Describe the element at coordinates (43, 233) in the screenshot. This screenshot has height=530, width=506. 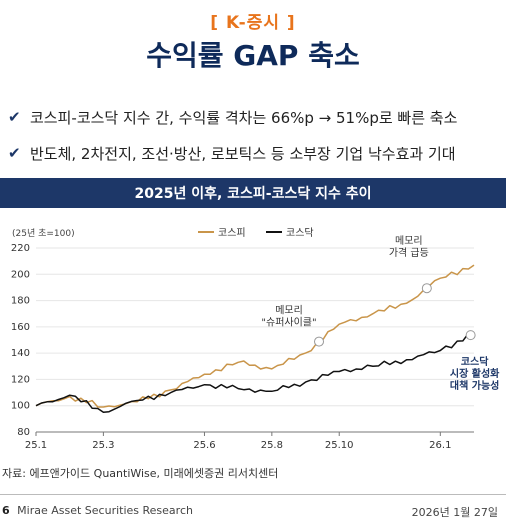
I see `unit-label: (25년 초=100)` at that location.